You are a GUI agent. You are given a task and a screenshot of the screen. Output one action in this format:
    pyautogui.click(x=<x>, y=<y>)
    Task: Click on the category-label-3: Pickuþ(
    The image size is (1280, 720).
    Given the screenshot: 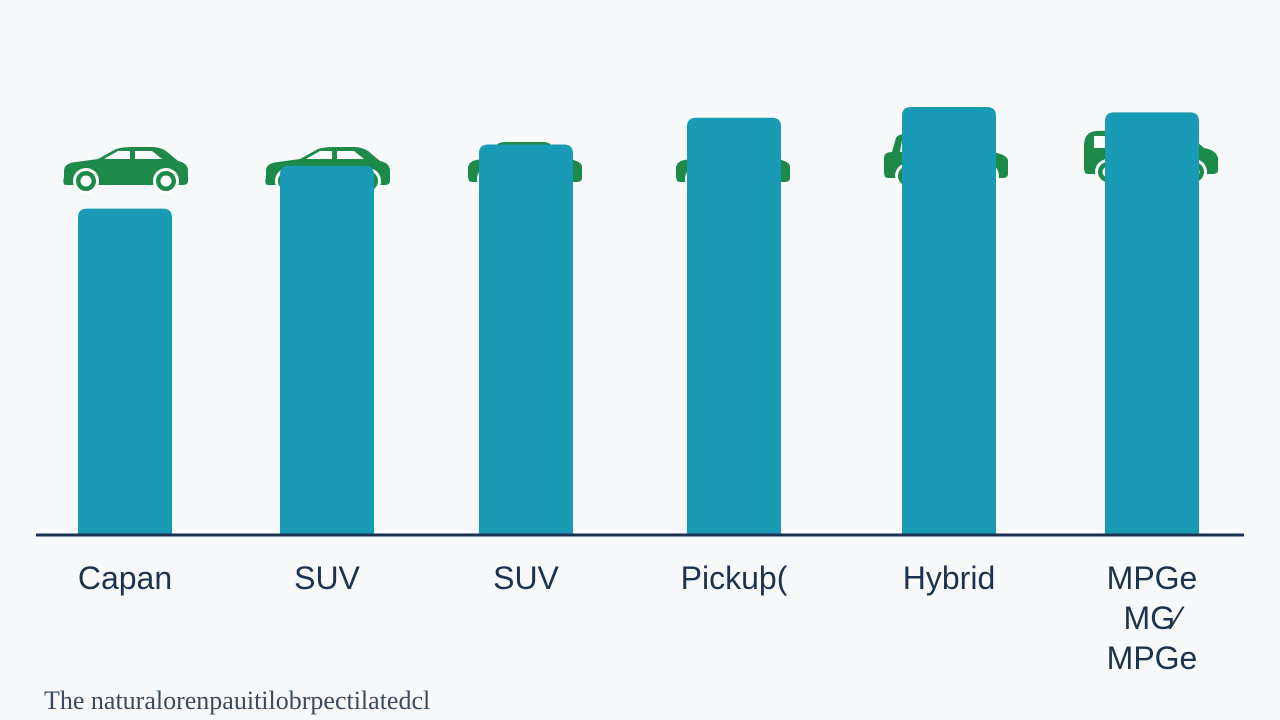 What is the action you would take?
    pyautogui.click(x=734, y=578)
    